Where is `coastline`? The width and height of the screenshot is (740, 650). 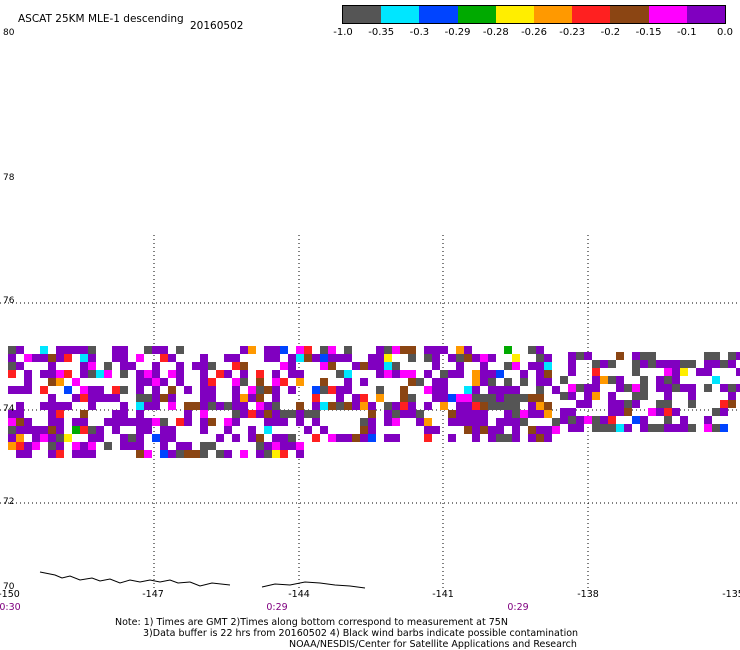
coastline is located at coordinates (202, 580).